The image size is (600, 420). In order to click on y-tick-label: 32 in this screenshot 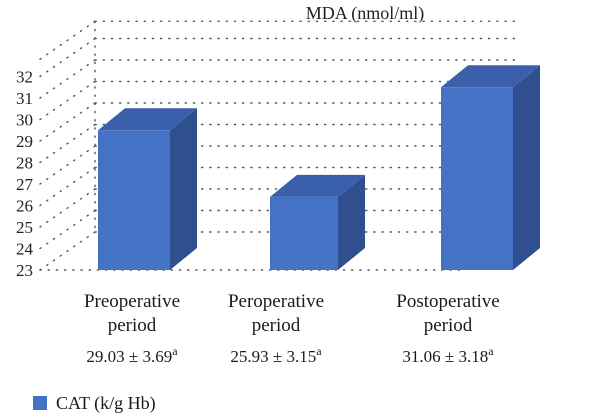, I will do `click(24, 77)`.